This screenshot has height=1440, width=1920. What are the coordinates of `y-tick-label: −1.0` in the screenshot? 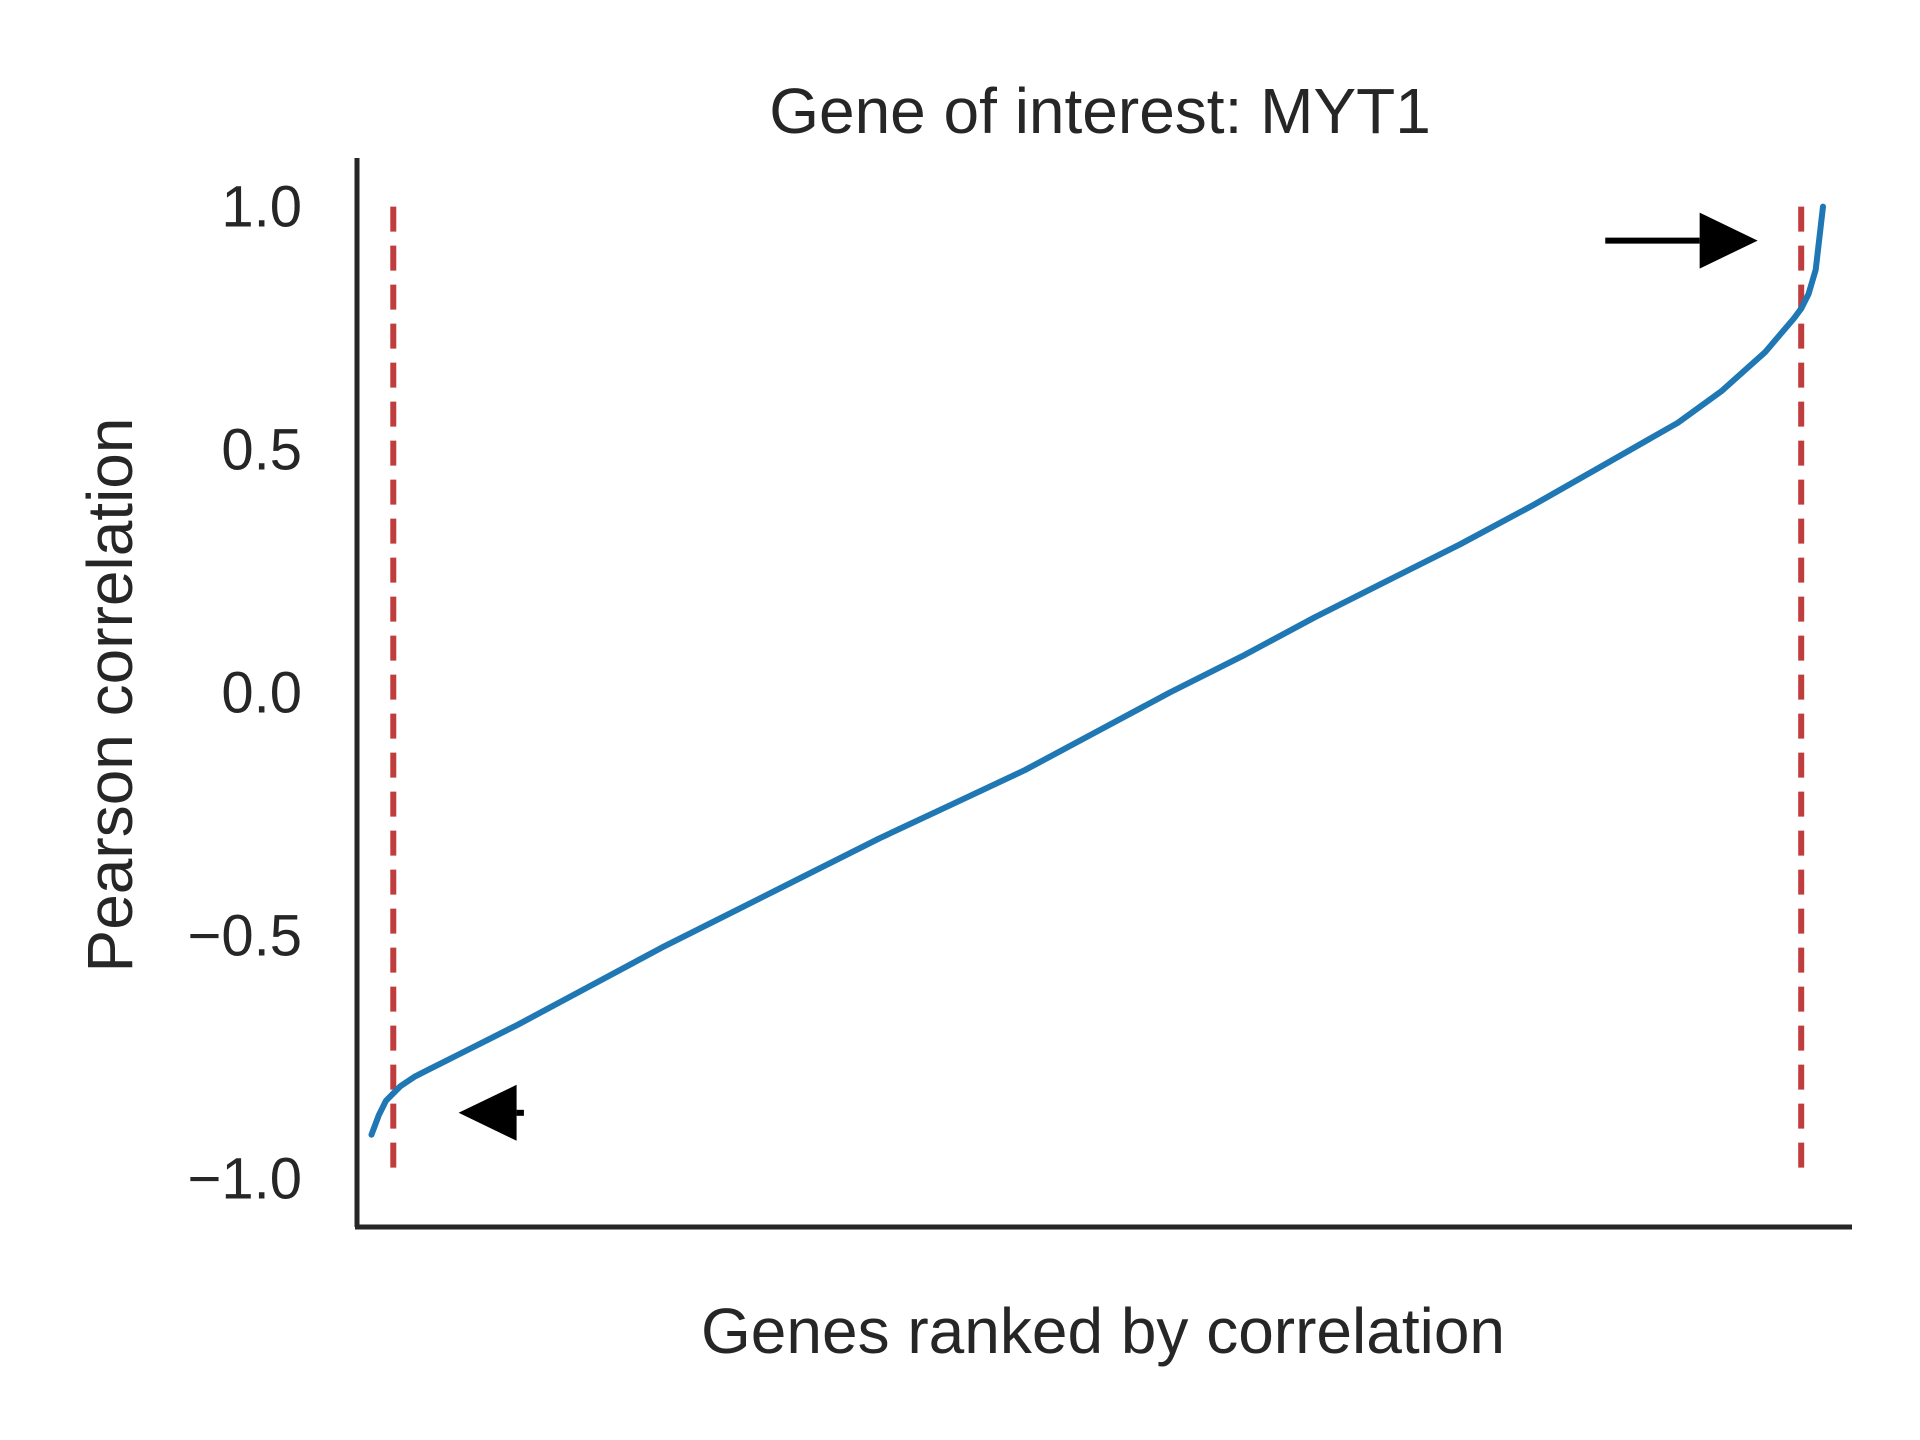 It's located at (245, 1178).